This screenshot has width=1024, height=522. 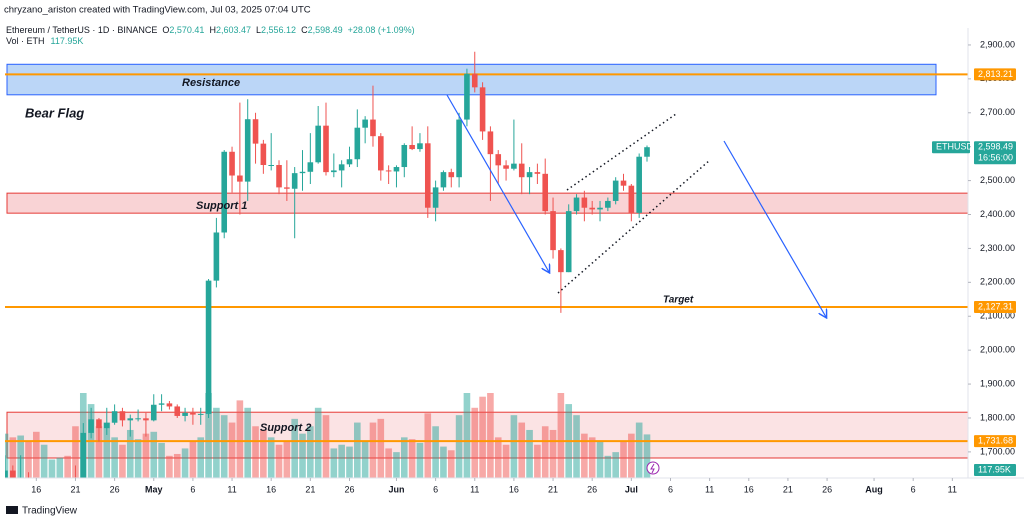 What do you see at coordinates (997, 316) in the screenshot?
I see `y-tick-label: 2,100.00` at bounding box center [997, 316].